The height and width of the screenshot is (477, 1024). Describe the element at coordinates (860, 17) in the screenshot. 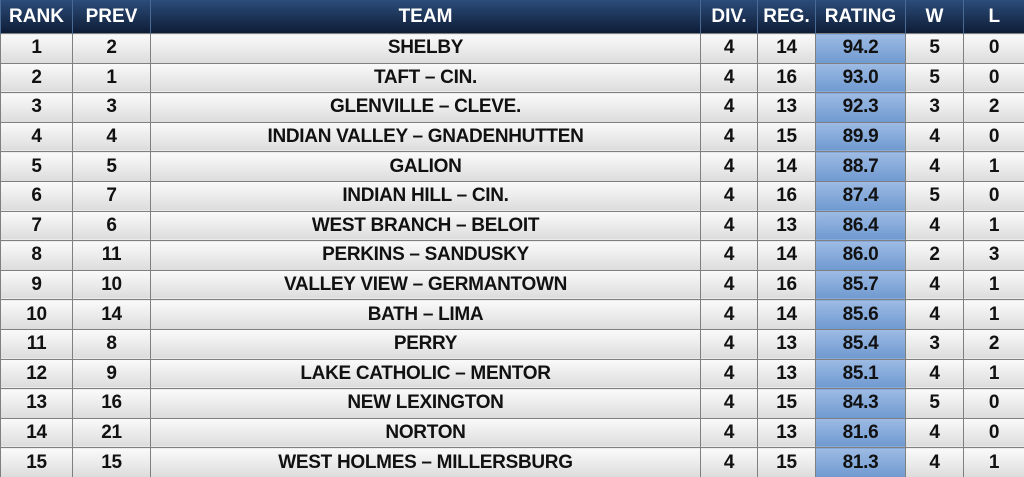

I see `column-header: RATING` at that location.